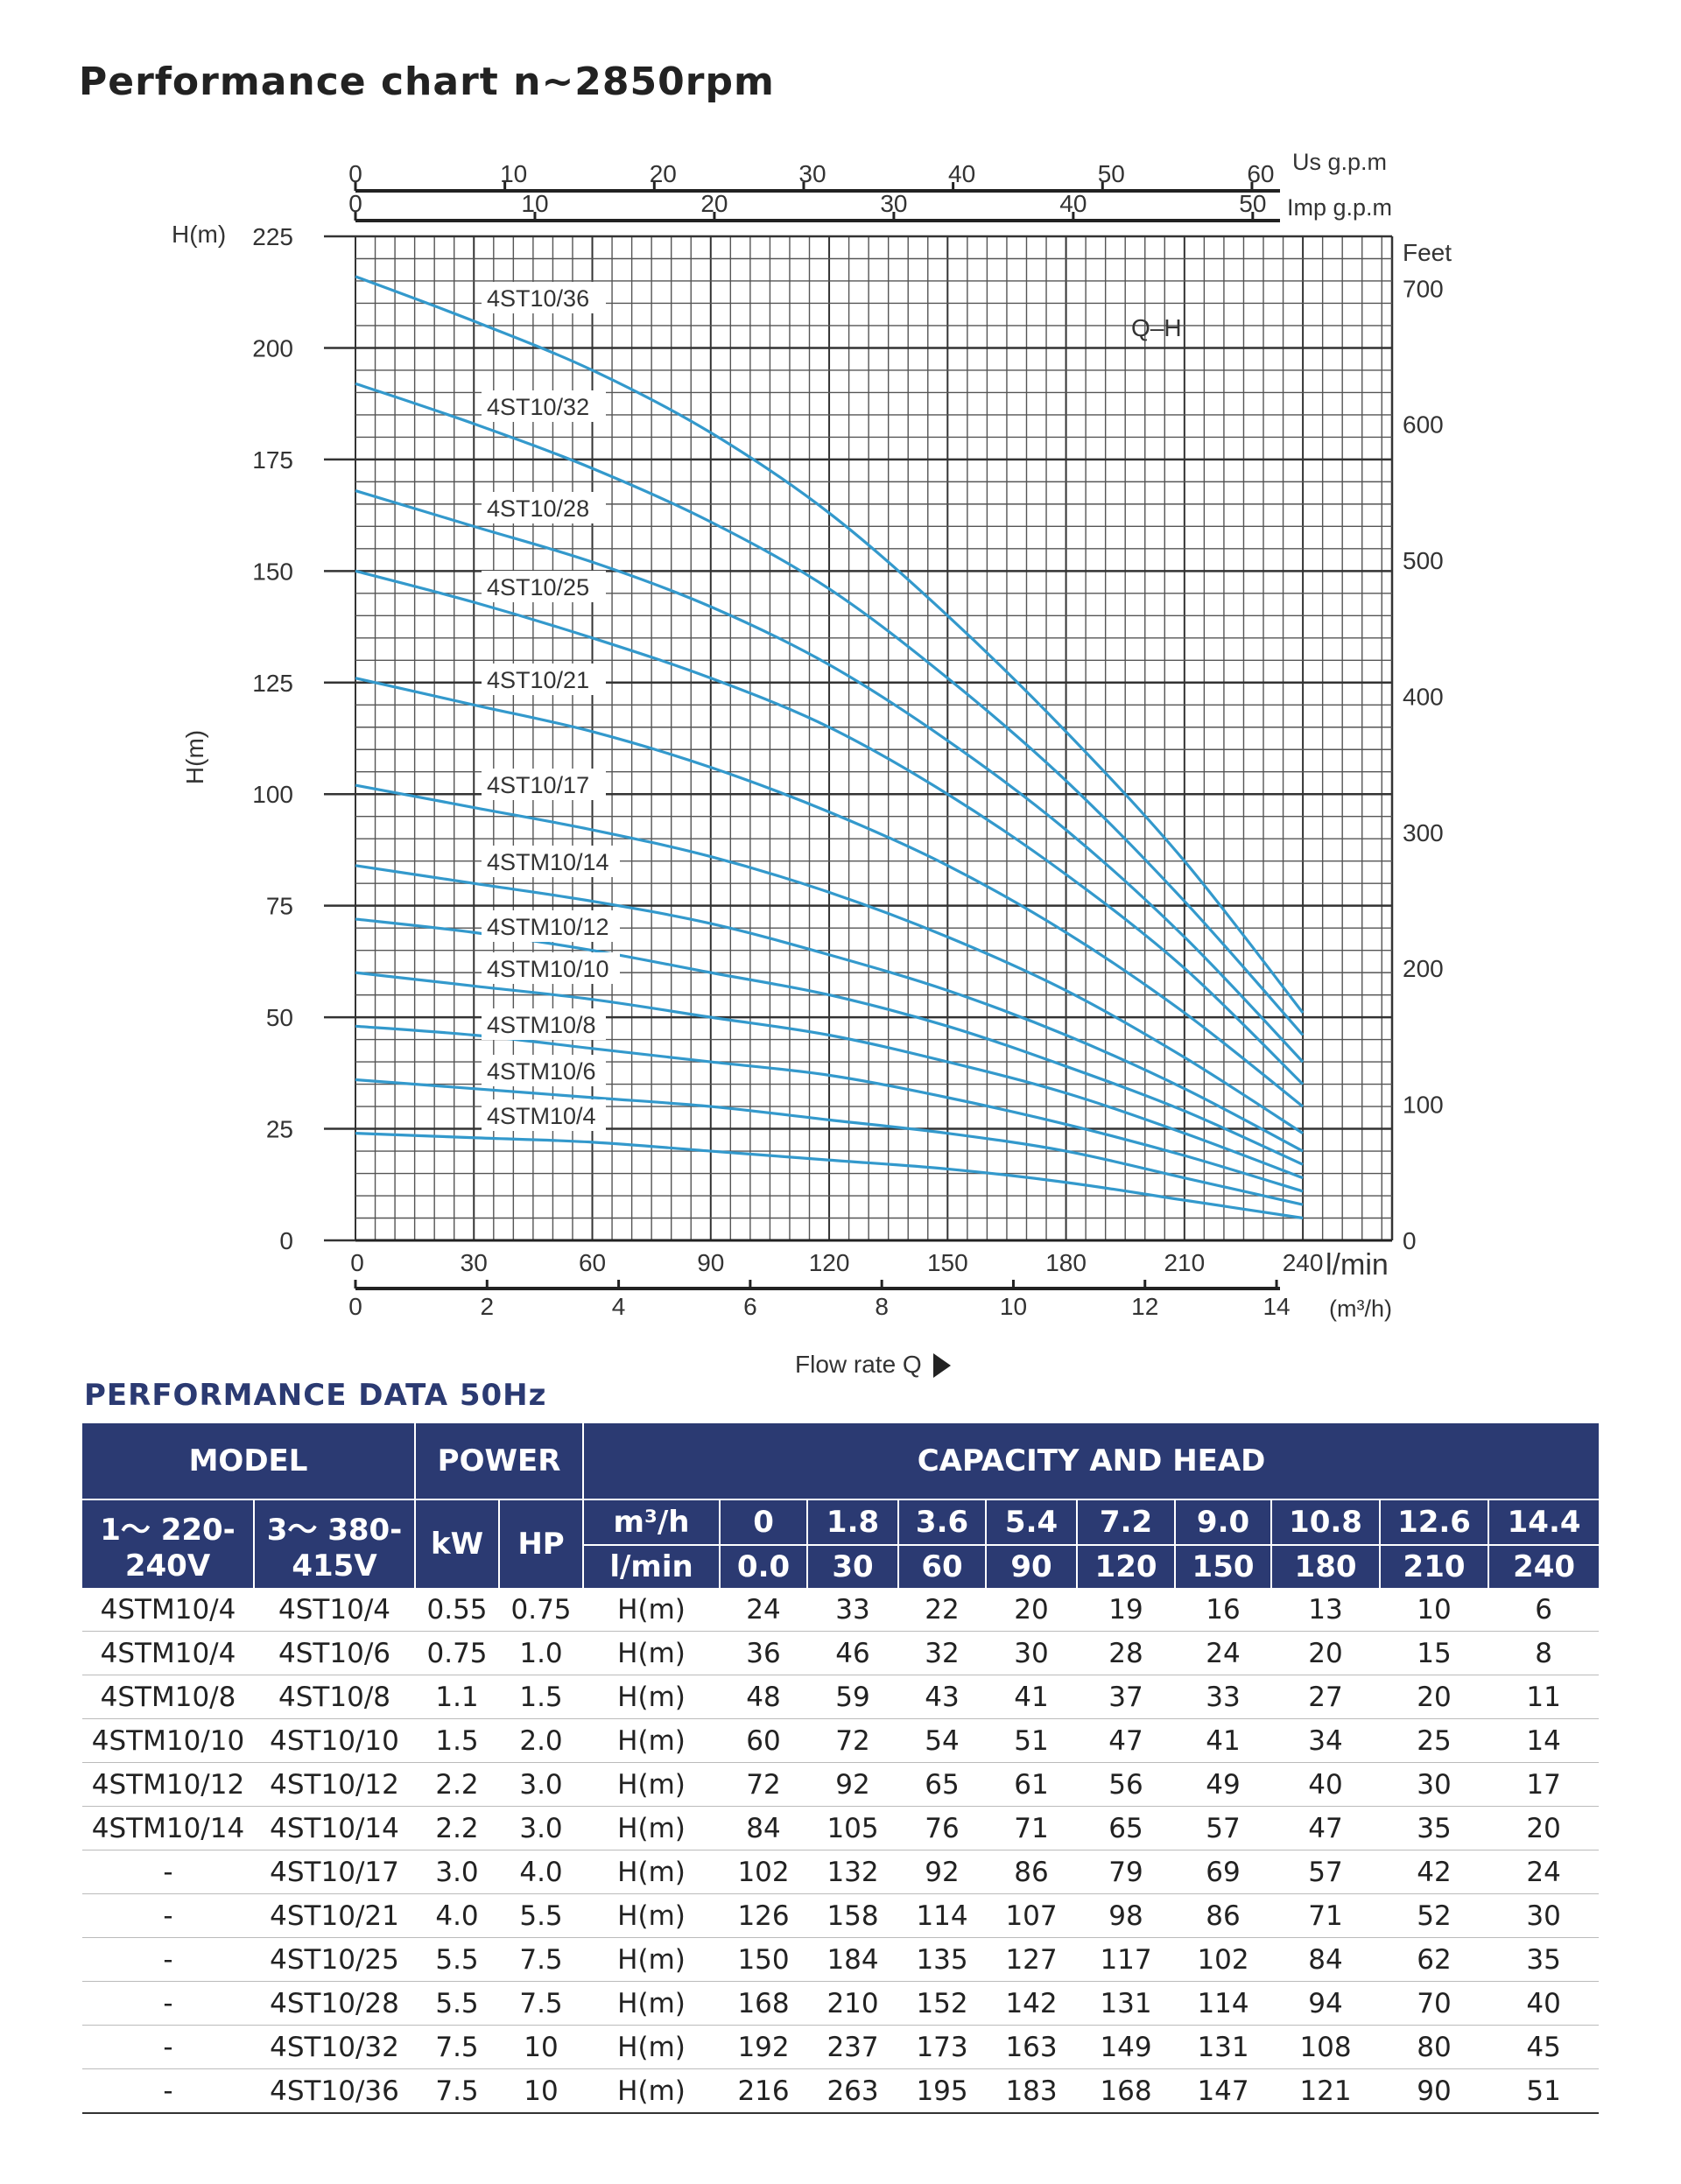  What do you see at coordinates (1434, 2047) in the screenshot?
I see `head-value: 80` at bounding box center [1434, 2047].